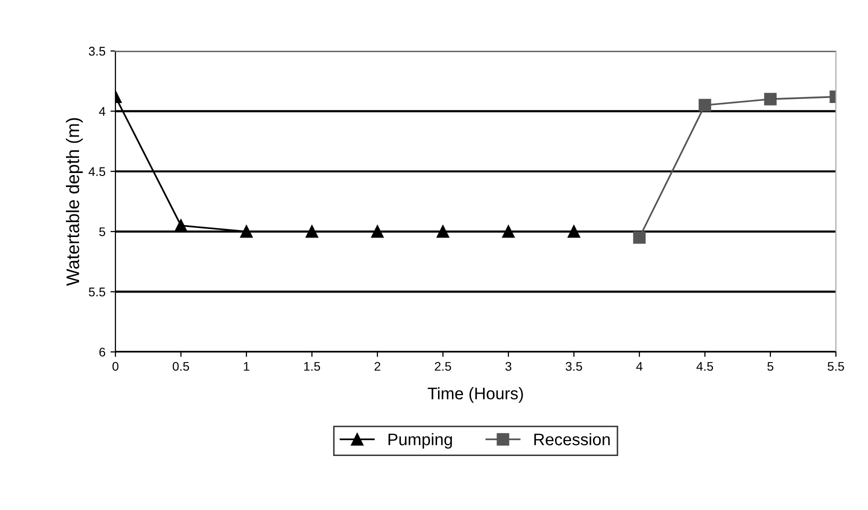  Describe the element at coordinates (639, 366) in the screenshot. I see `x-tick-label: 4` at that location.